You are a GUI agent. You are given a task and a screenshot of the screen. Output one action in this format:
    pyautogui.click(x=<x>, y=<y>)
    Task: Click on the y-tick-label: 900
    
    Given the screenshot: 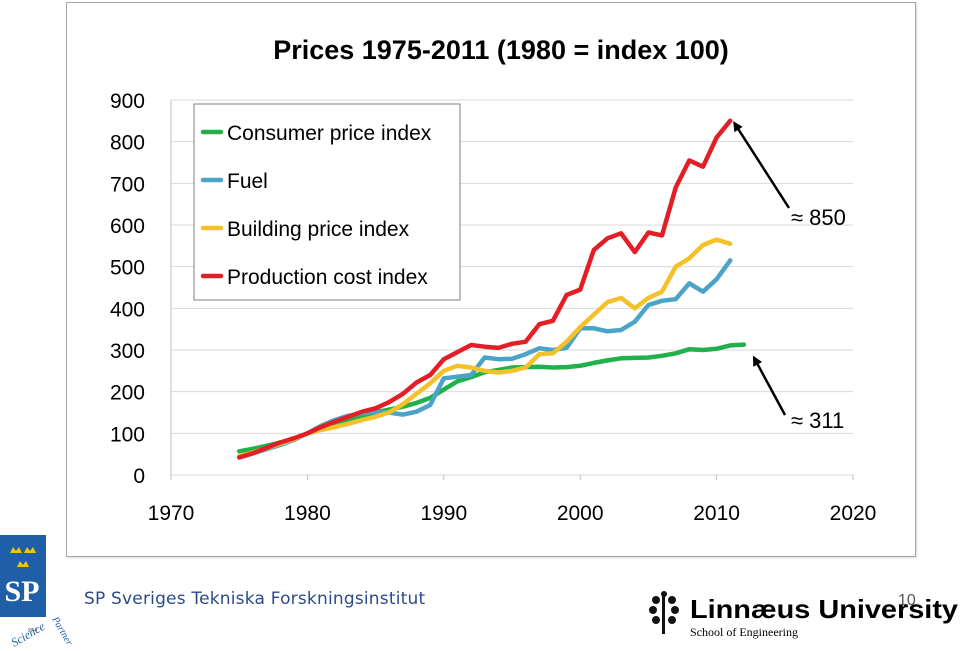 What is the action you would take?
    pyautogui.click(x=127, y=101)
    